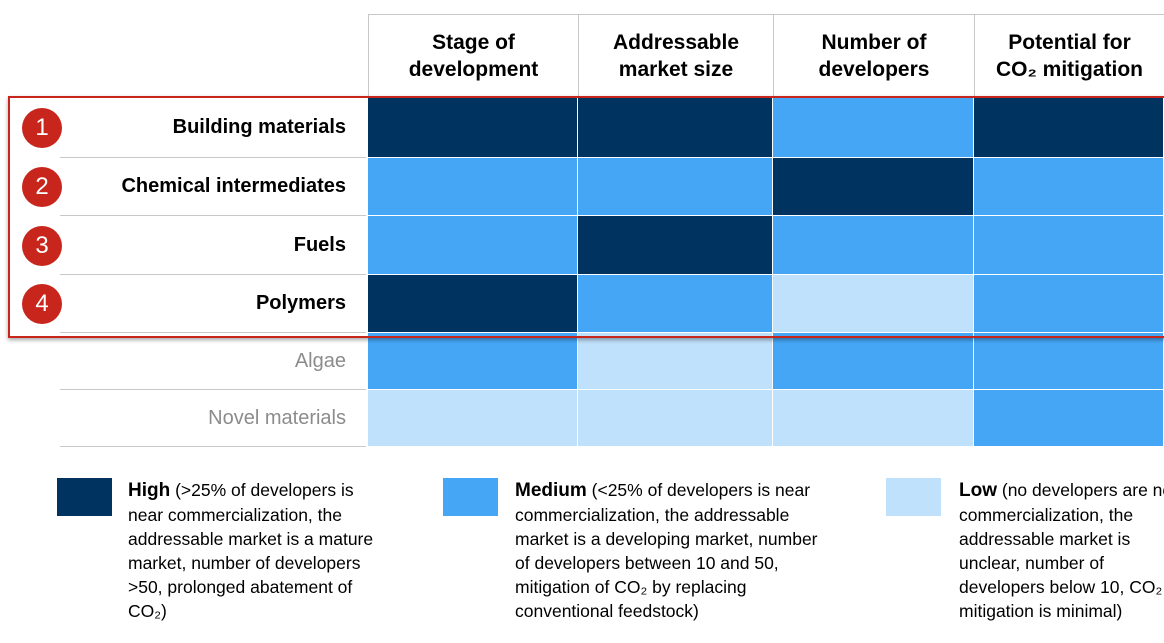  Describe the element at coordinates (873, 55) in the screenshot. I see `column-header: Number of developers` at that location.